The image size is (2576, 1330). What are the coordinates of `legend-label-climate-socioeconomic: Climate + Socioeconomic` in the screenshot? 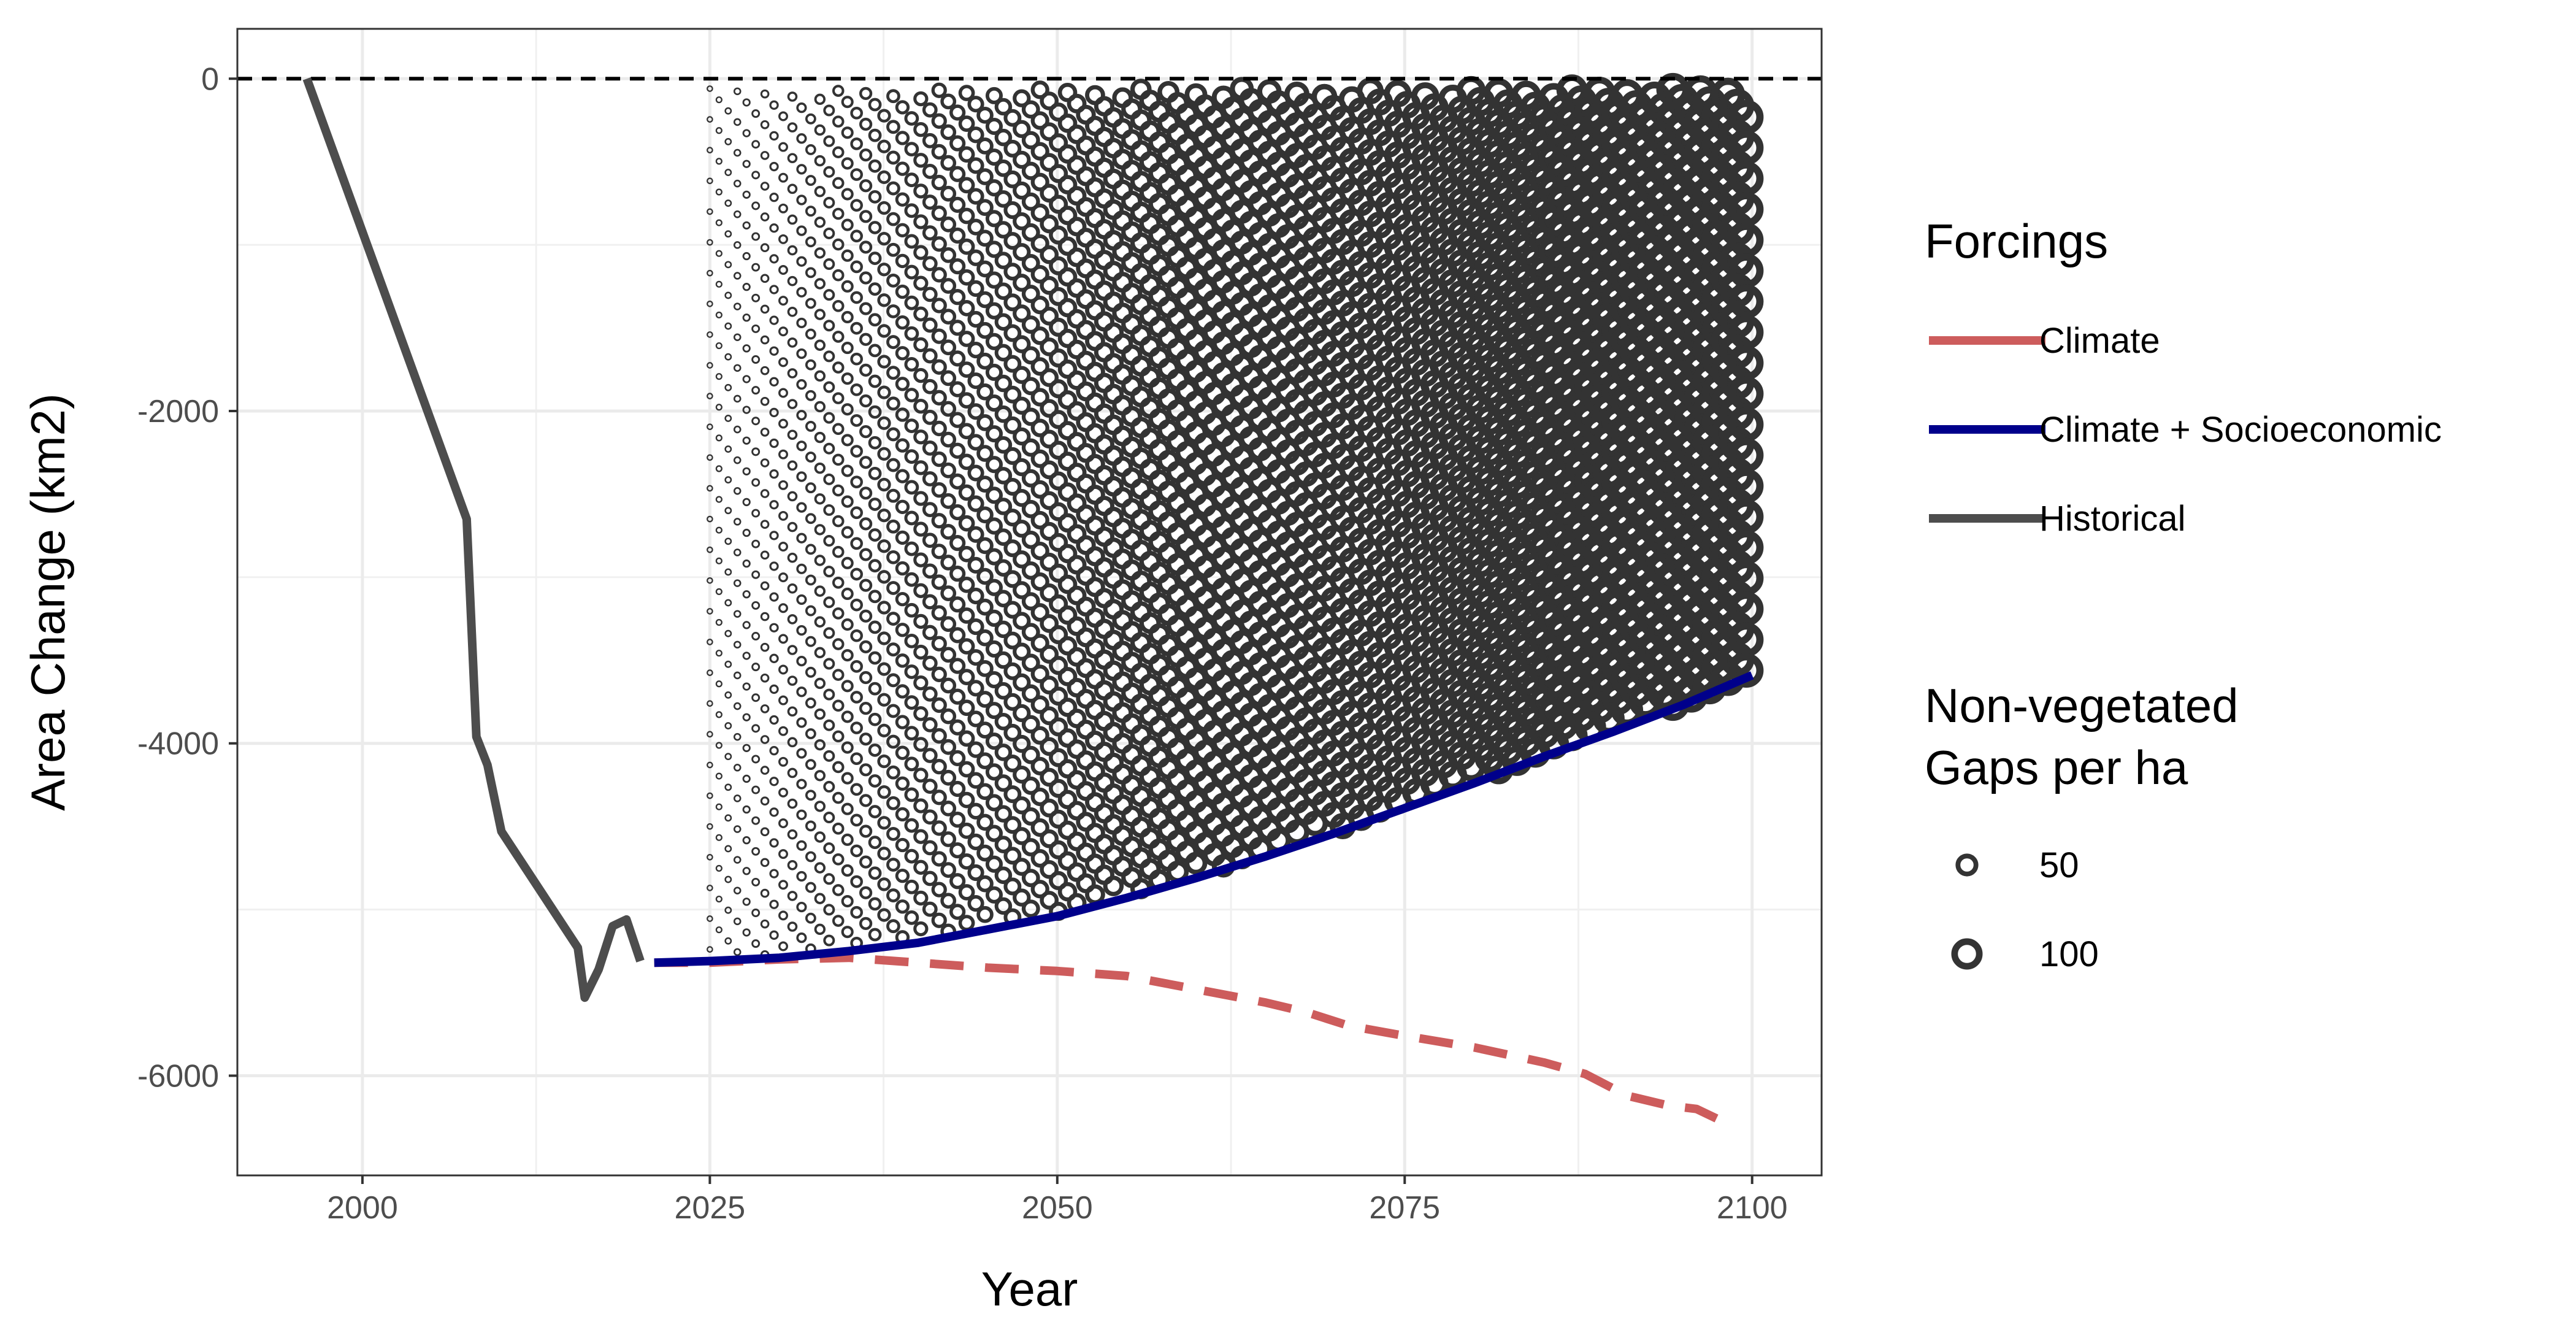 It's located at (2240, 430).